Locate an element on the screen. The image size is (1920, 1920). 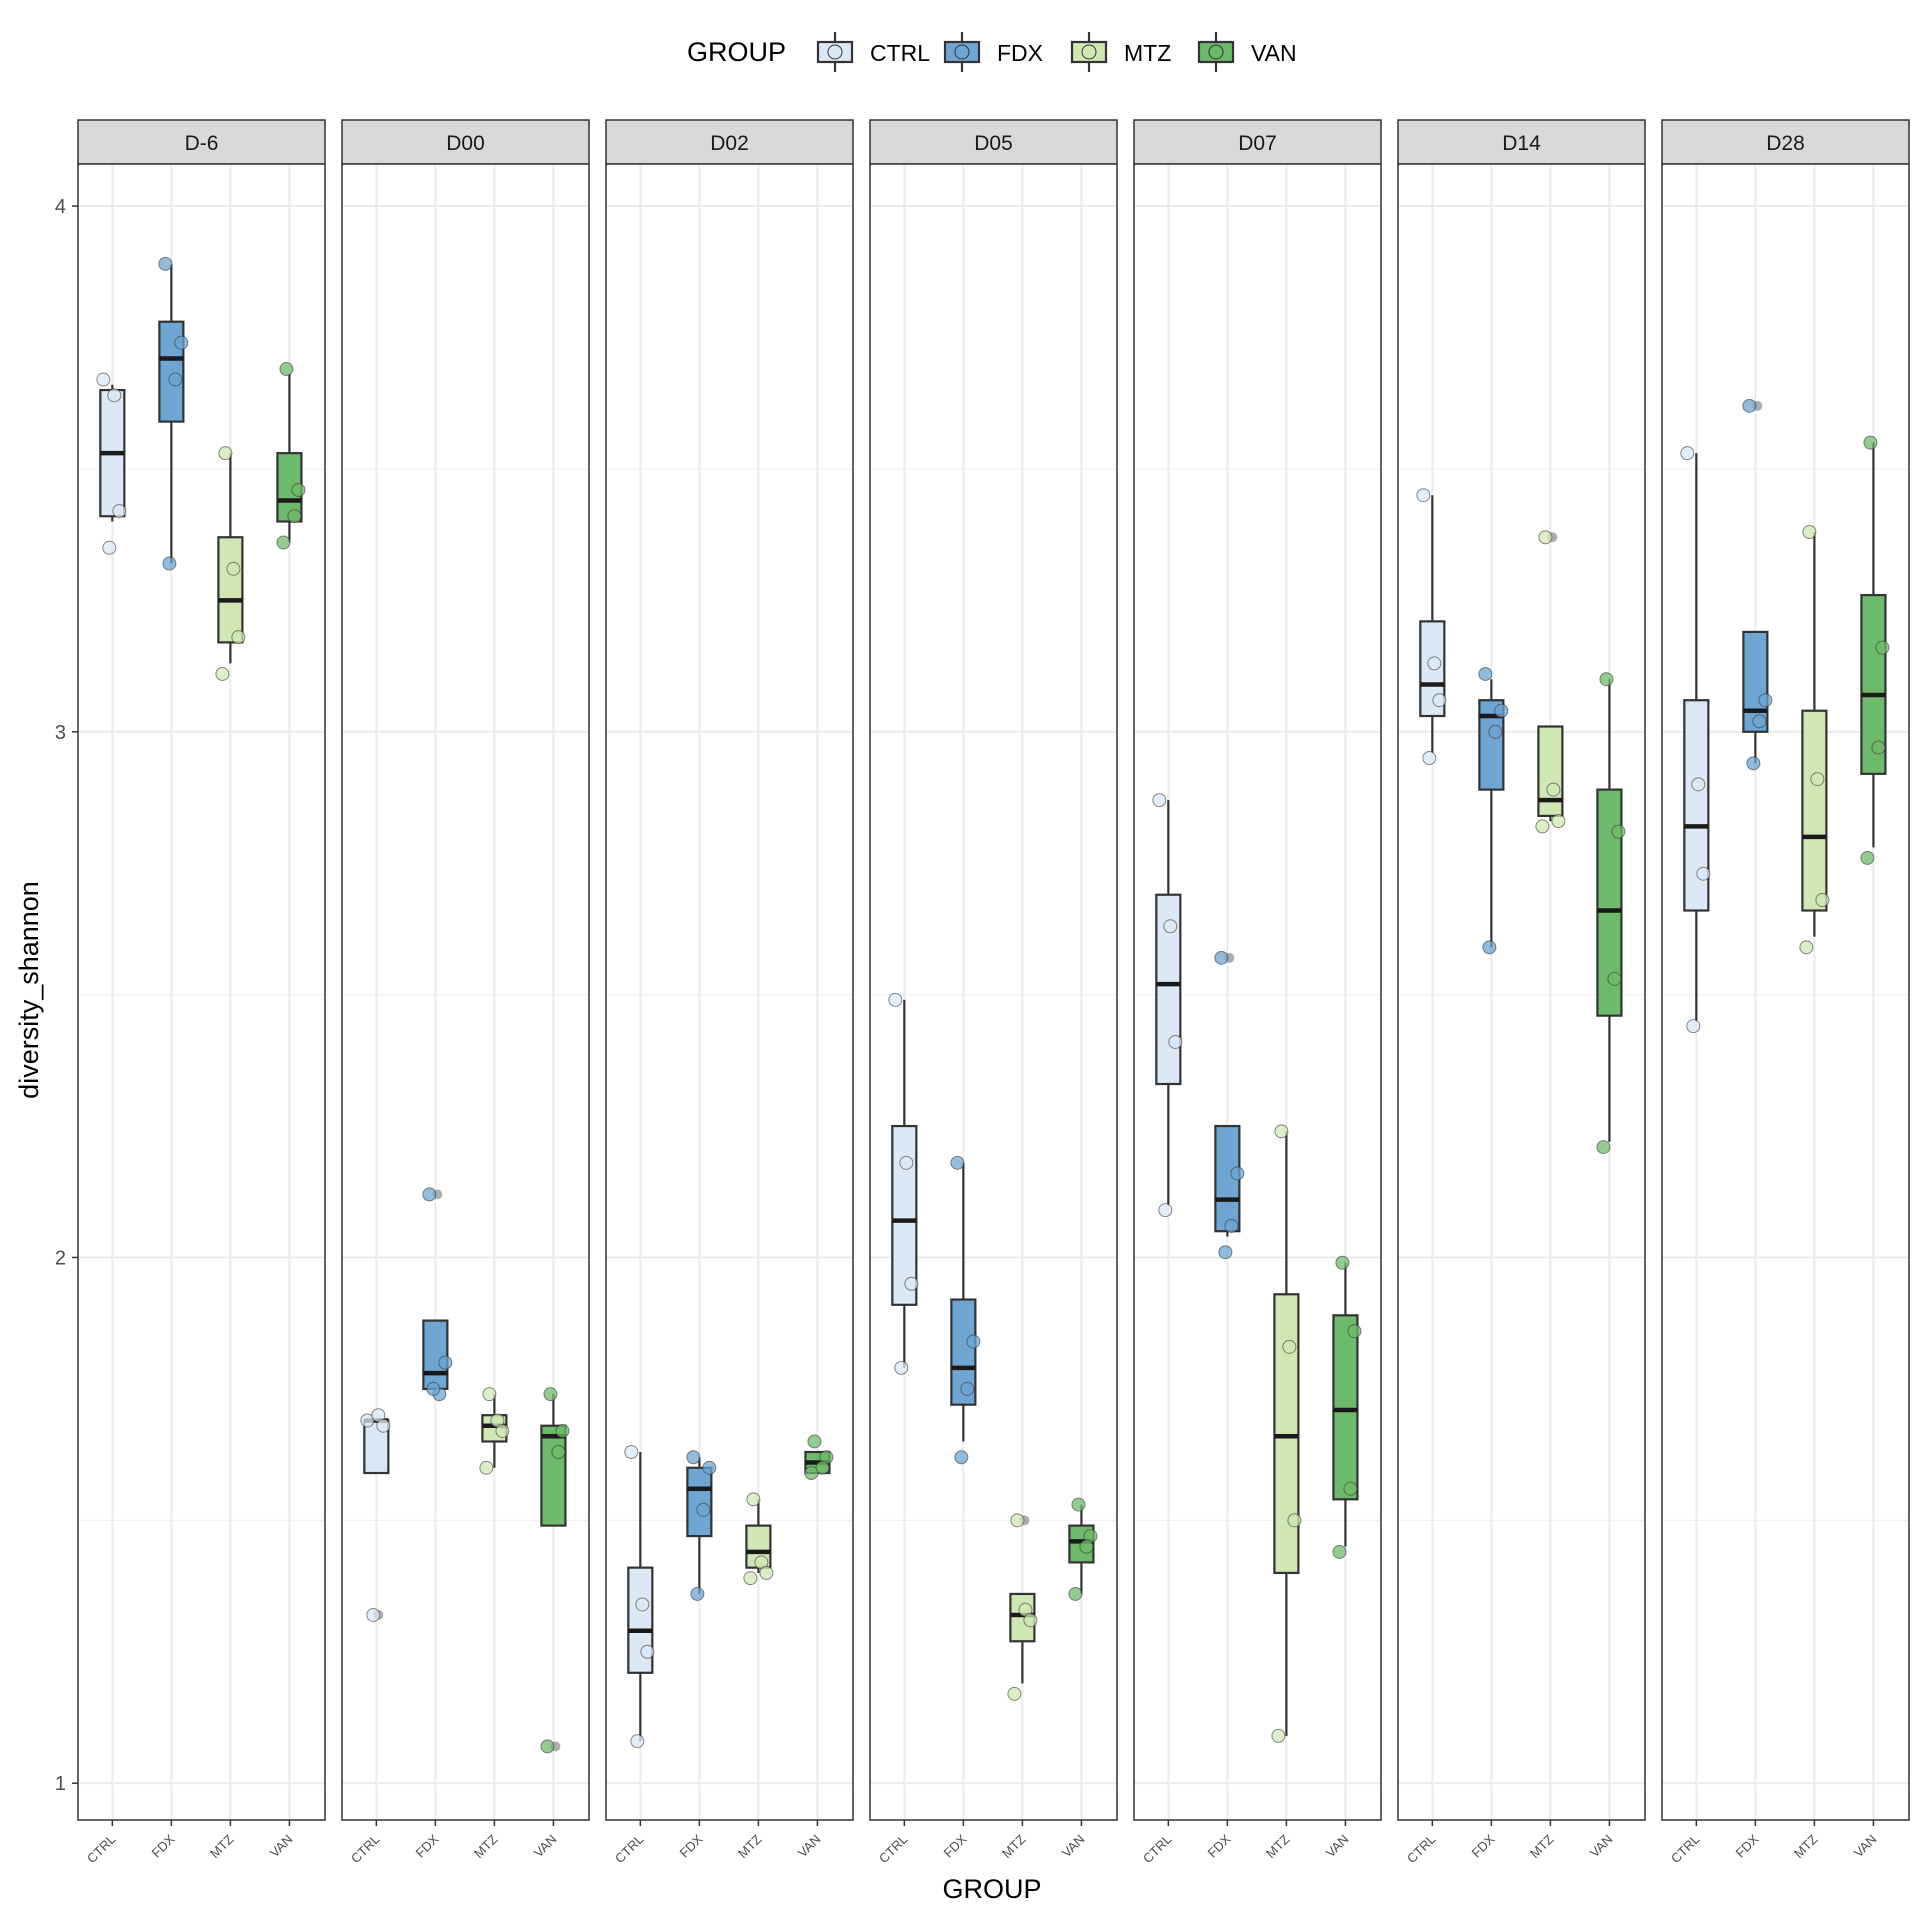
facet-panel-d-6: D-6 CTRL FDX MTZ VAN is located at coordinates (201, 992).